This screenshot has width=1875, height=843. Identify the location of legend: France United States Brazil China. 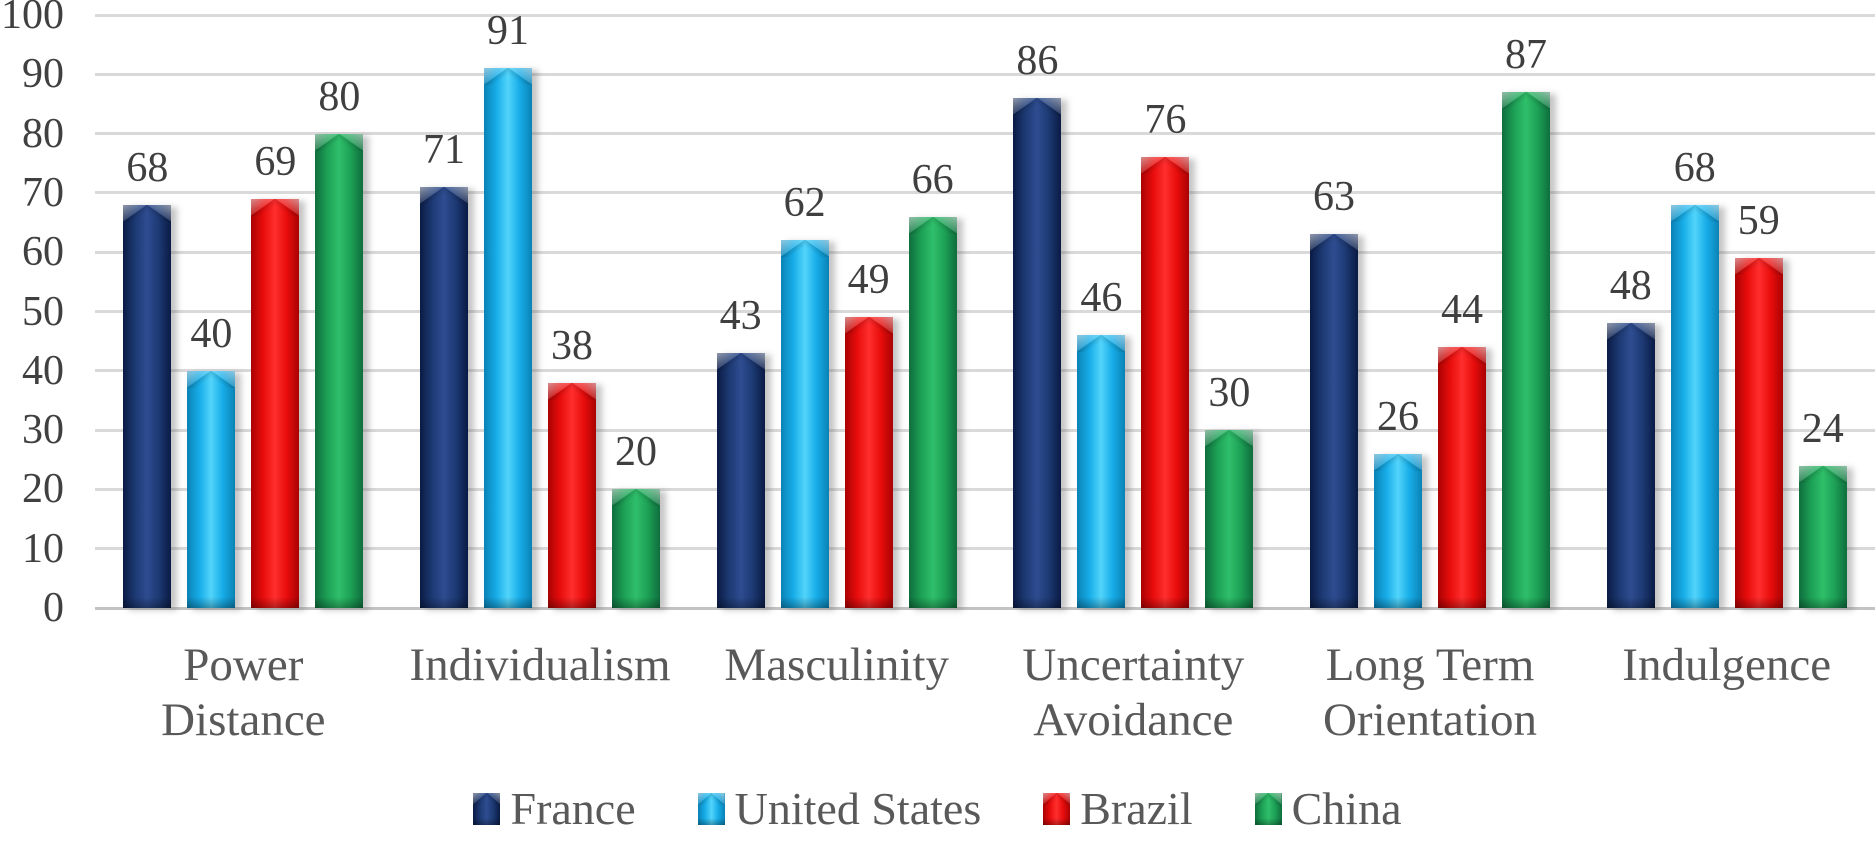
(937, 809).